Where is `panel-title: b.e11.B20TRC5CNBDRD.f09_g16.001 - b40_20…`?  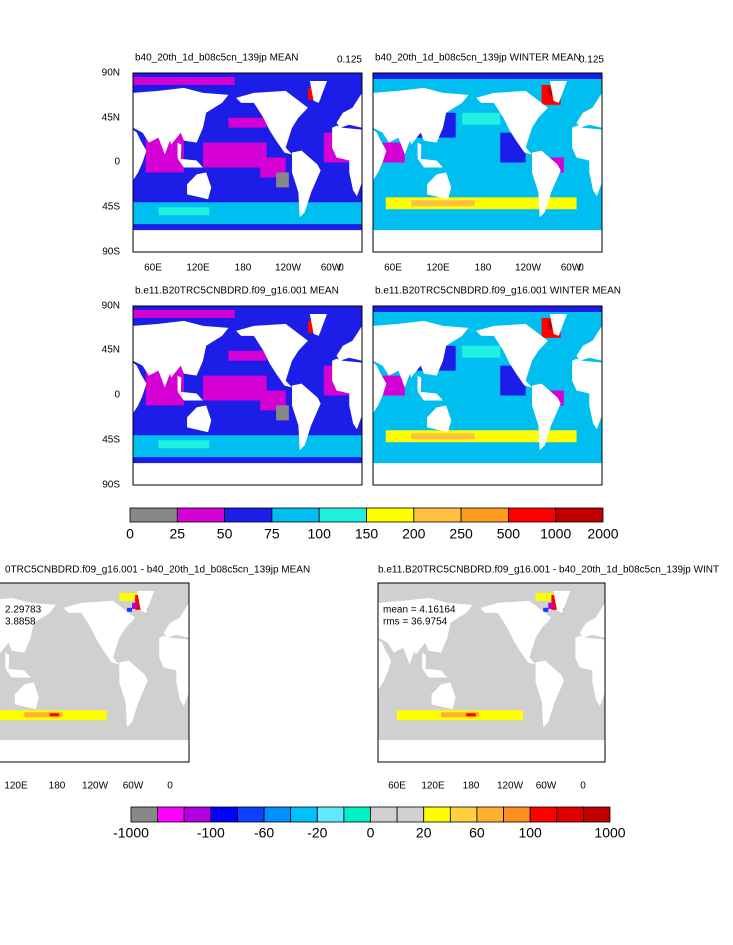 panel-title: b.e11.B20TRC5CNBDRD.f09_g16.001 - b40_20… is located at coordinates (548, 570).